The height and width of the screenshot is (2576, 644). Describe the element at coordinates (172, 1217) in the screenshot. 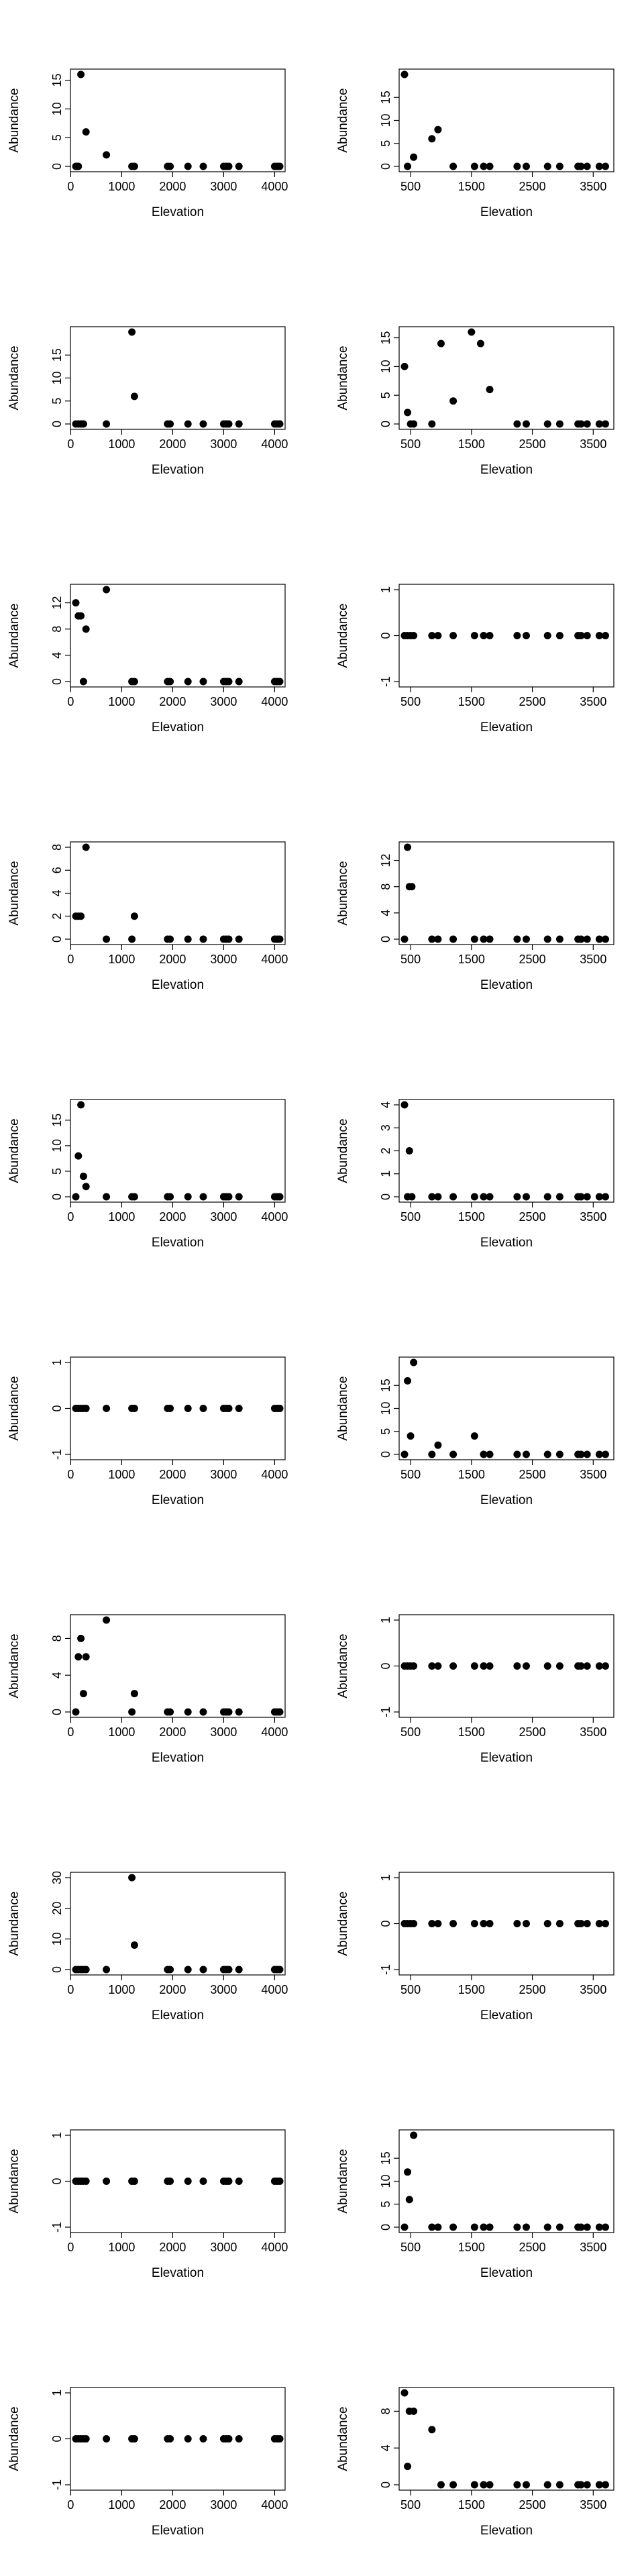

I see `x-tick-label: 2000` at that location.